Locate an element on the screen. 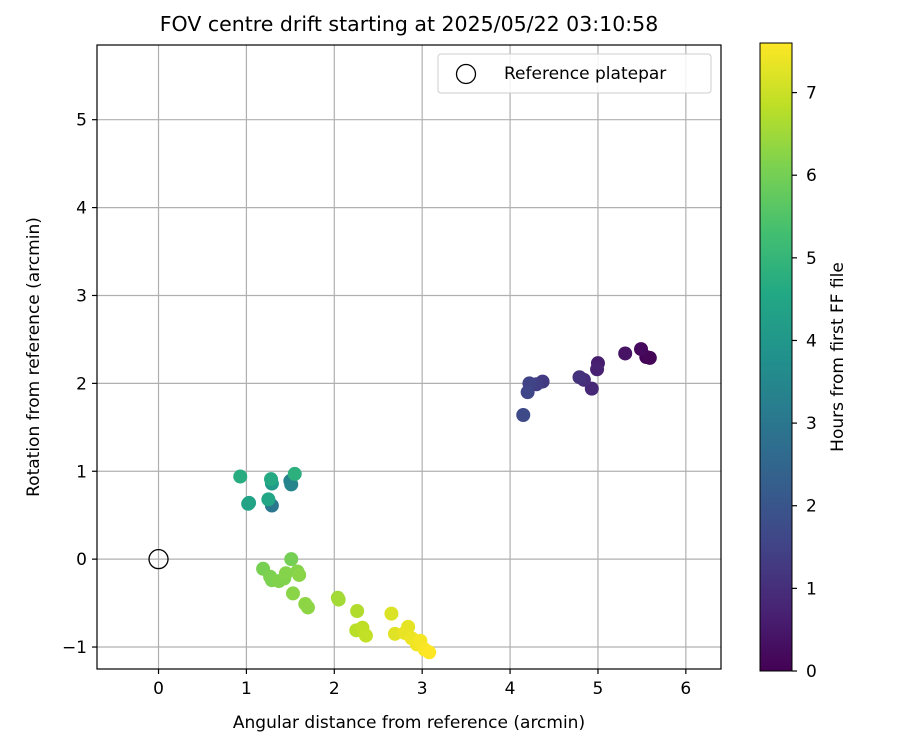 This screenshot has width=900, height=750. y-tick-label: 1 is located at coordinates (81, 472).